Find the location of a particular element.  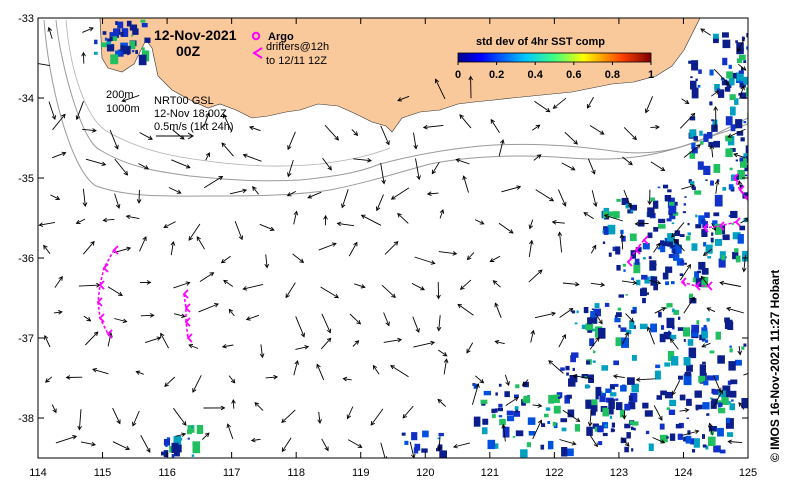

lon-tick-label: 121 is located at coordinates (490, 473).